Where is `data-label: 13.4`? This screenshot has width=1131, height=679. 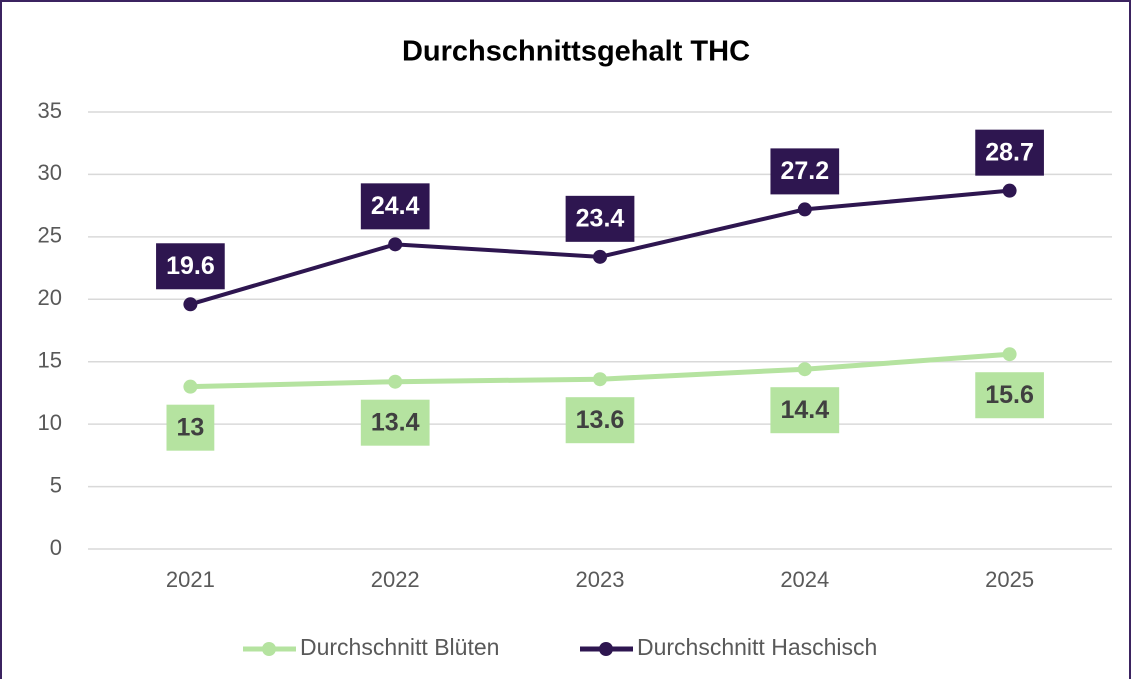 data-label: 13.4 is located at coordinates (395, 422).